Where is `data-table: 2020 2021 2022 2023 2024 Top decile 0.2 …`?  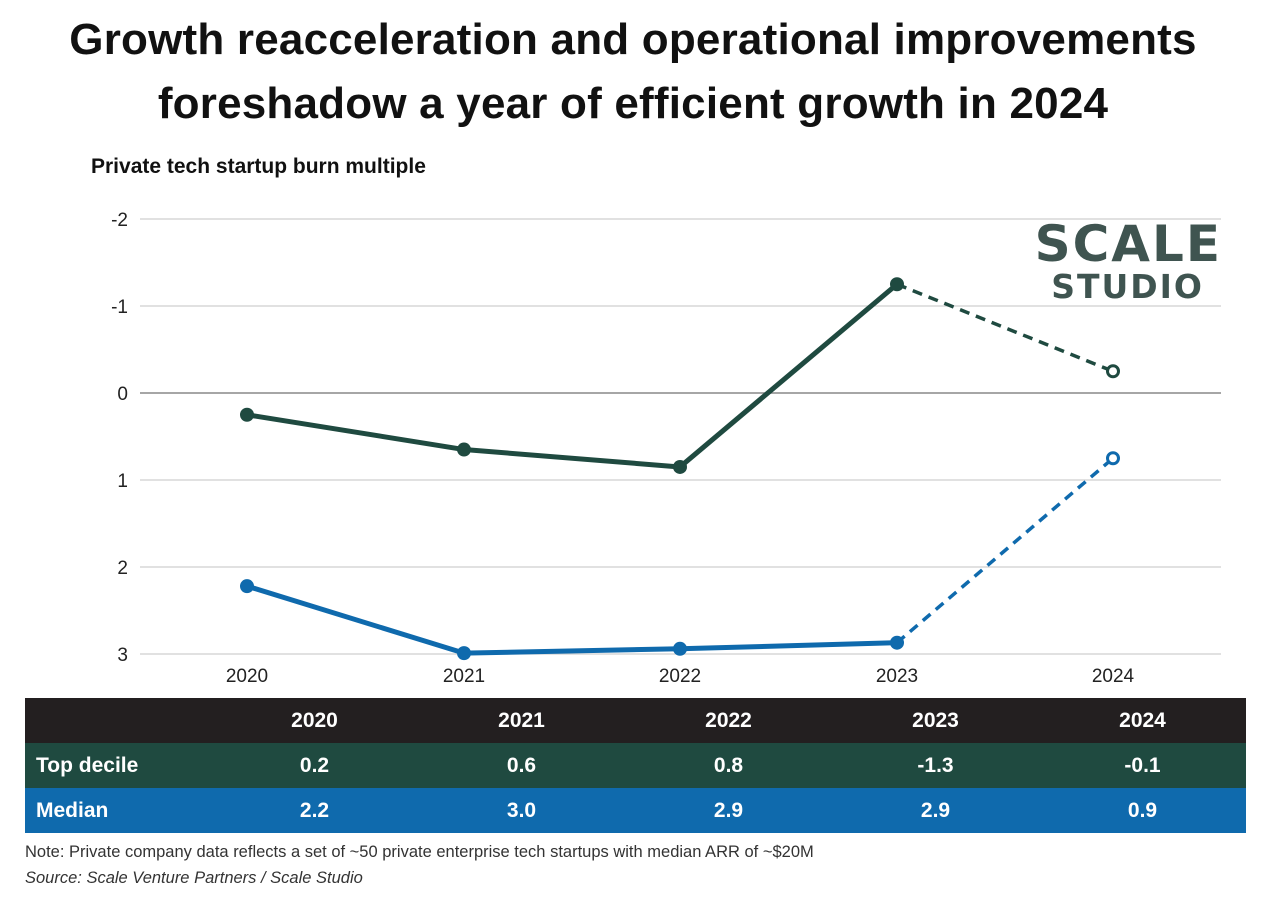 data-table: 2020 2021 2022 2023 2024 Top decile 0.2 … is located at coordinates (635, 765).